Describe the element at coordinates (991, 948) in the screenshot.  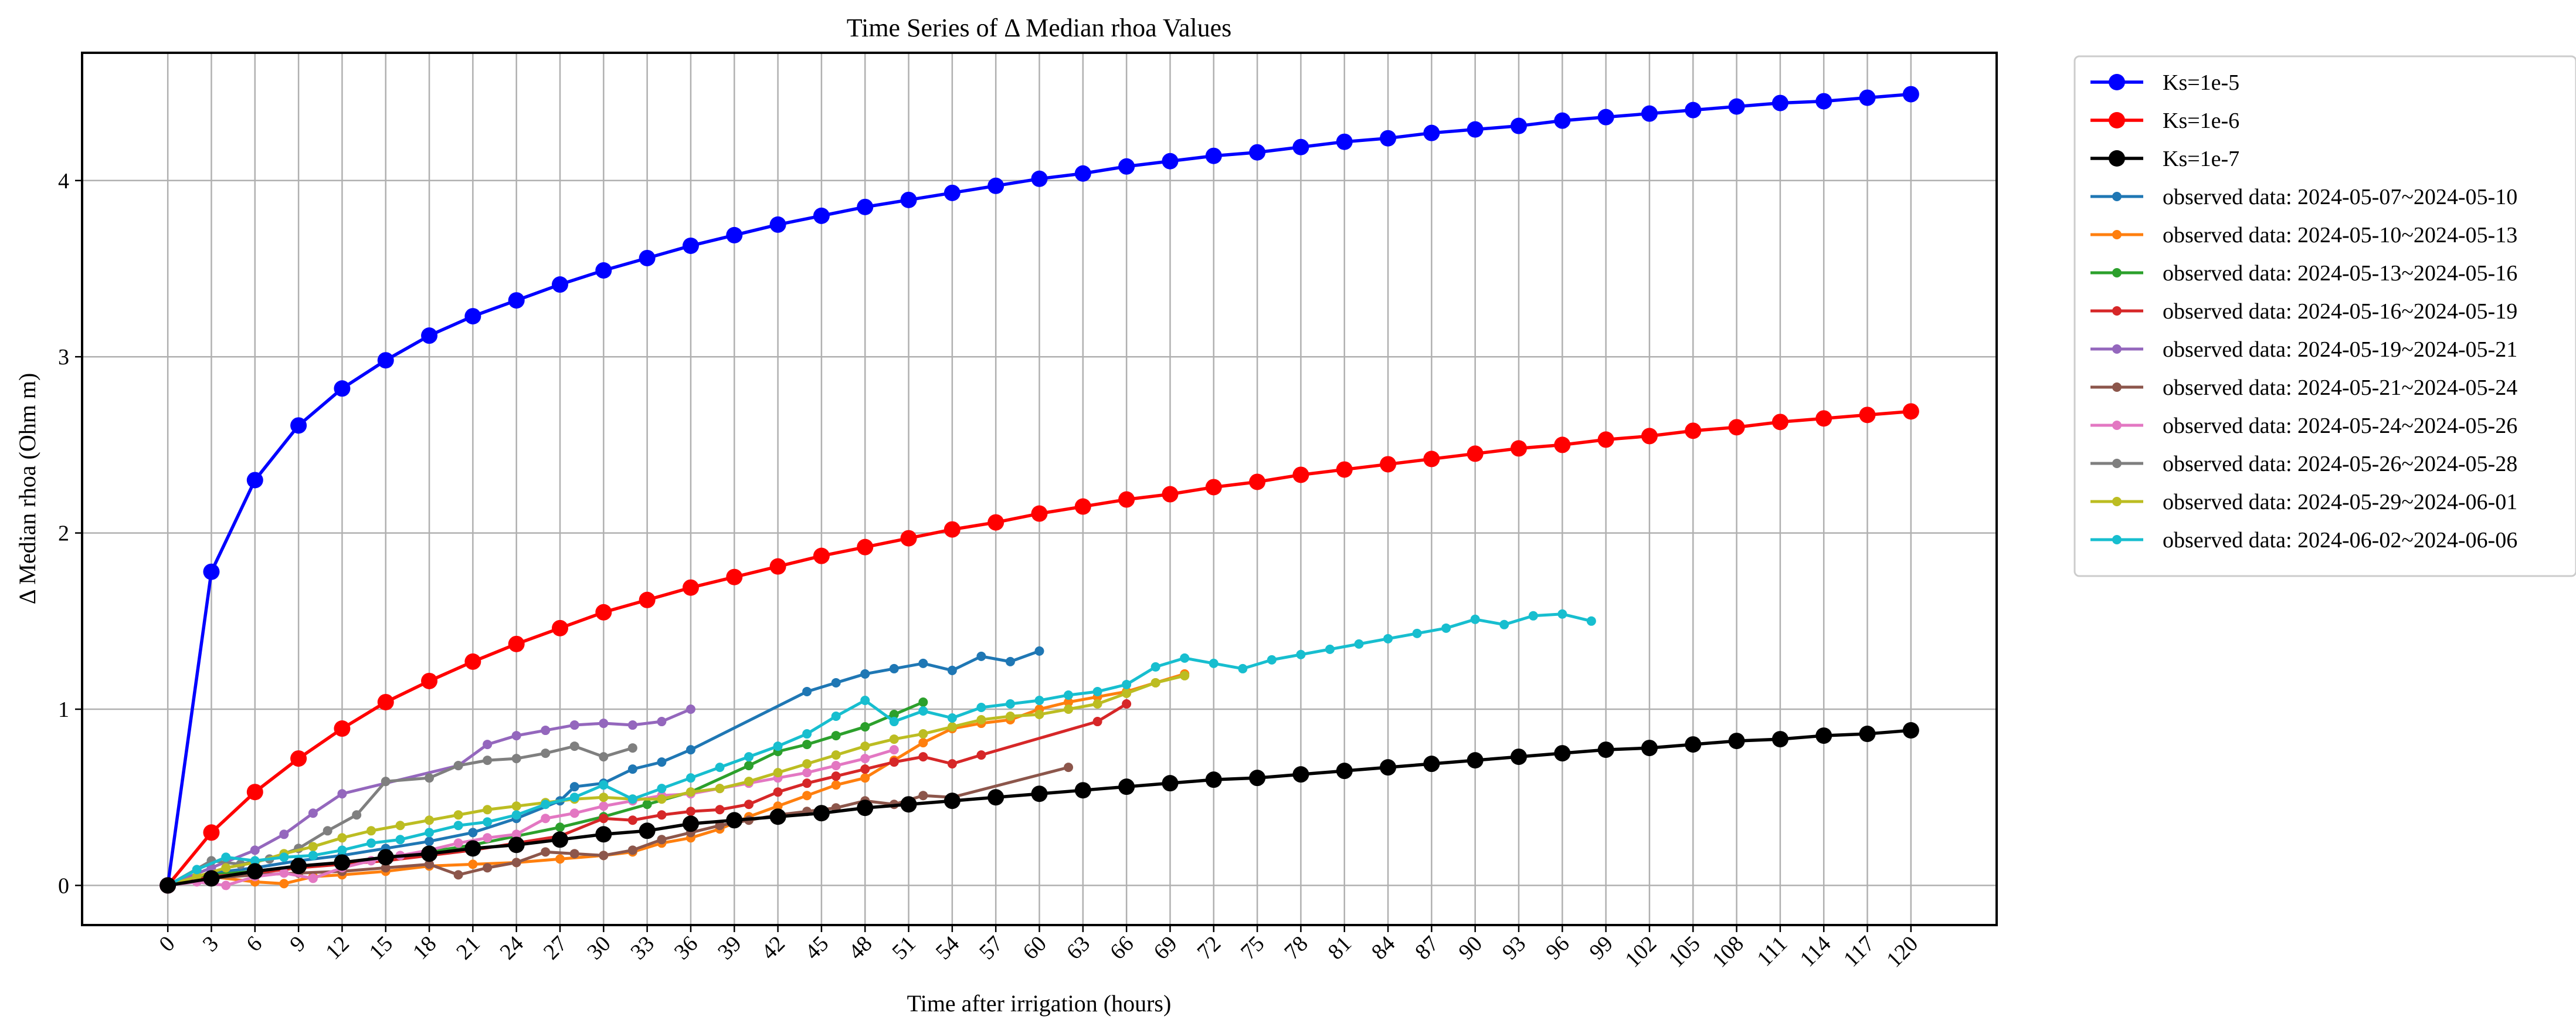
I see `x-tick-label: 57` at that location.